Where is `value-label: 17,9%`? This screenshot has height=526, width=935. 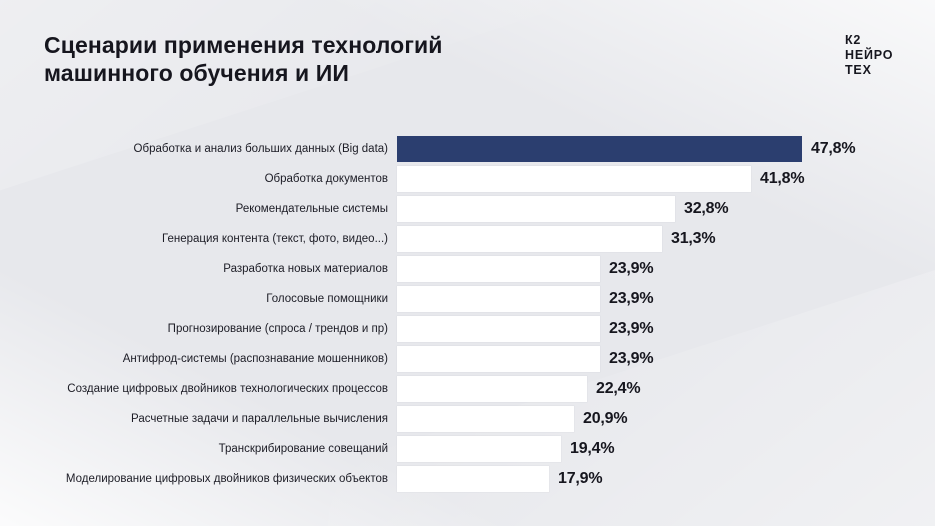 value-label: 17,9% is located at coordinates (580, 478).